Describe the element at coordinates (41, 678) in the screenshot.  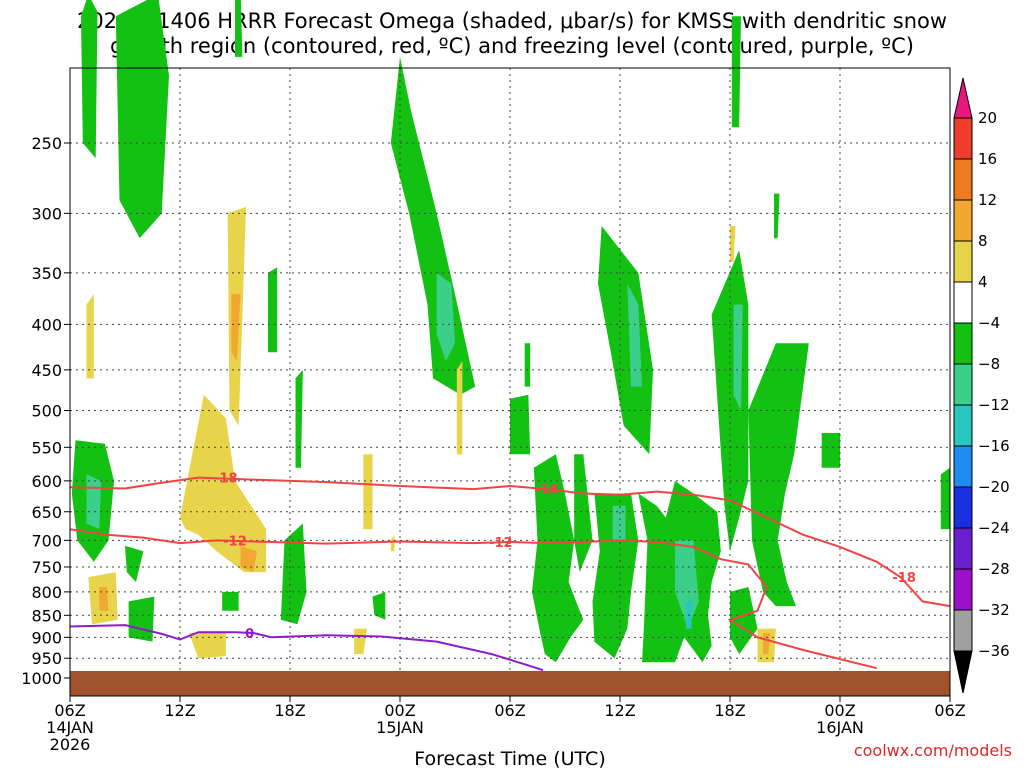
I see `y-tick-label-1000: 1000` at that location.